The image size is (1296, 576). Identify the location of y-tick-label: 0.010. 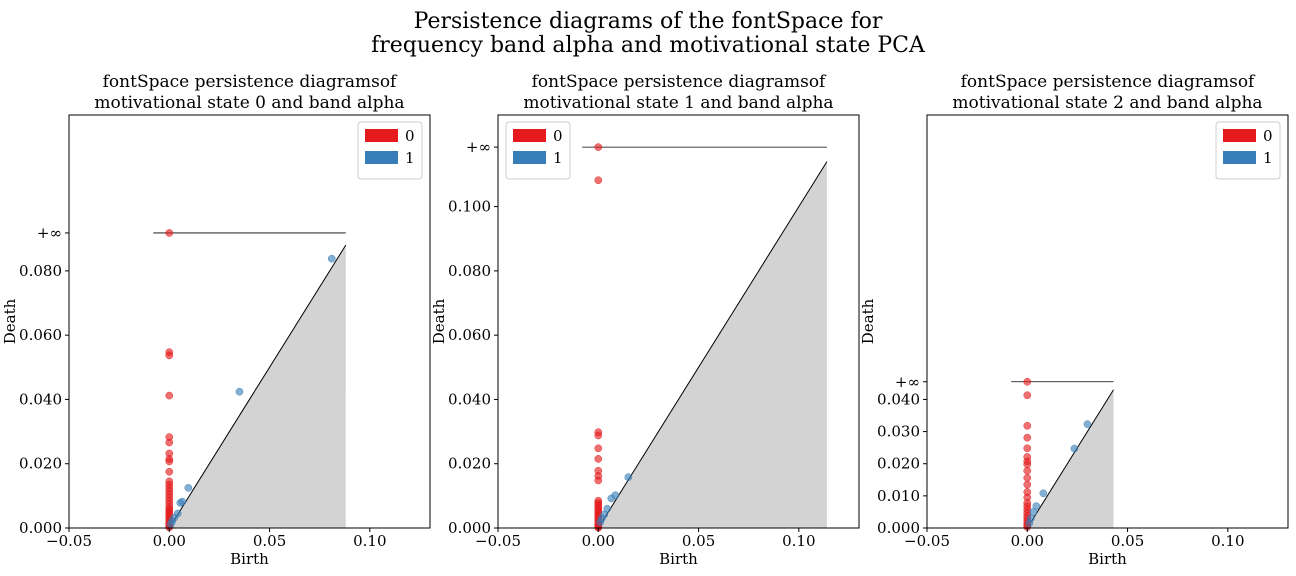
(898, 496).